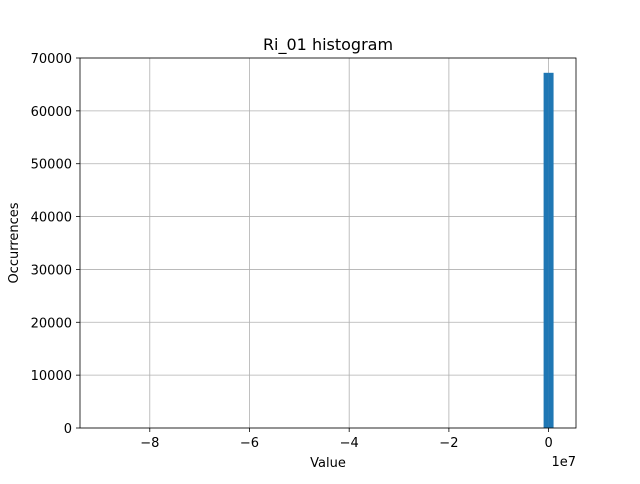  Describe the element at coordinates (14, 242) in the screenshot. I see `y-axis-label: Occurrences` at that location.